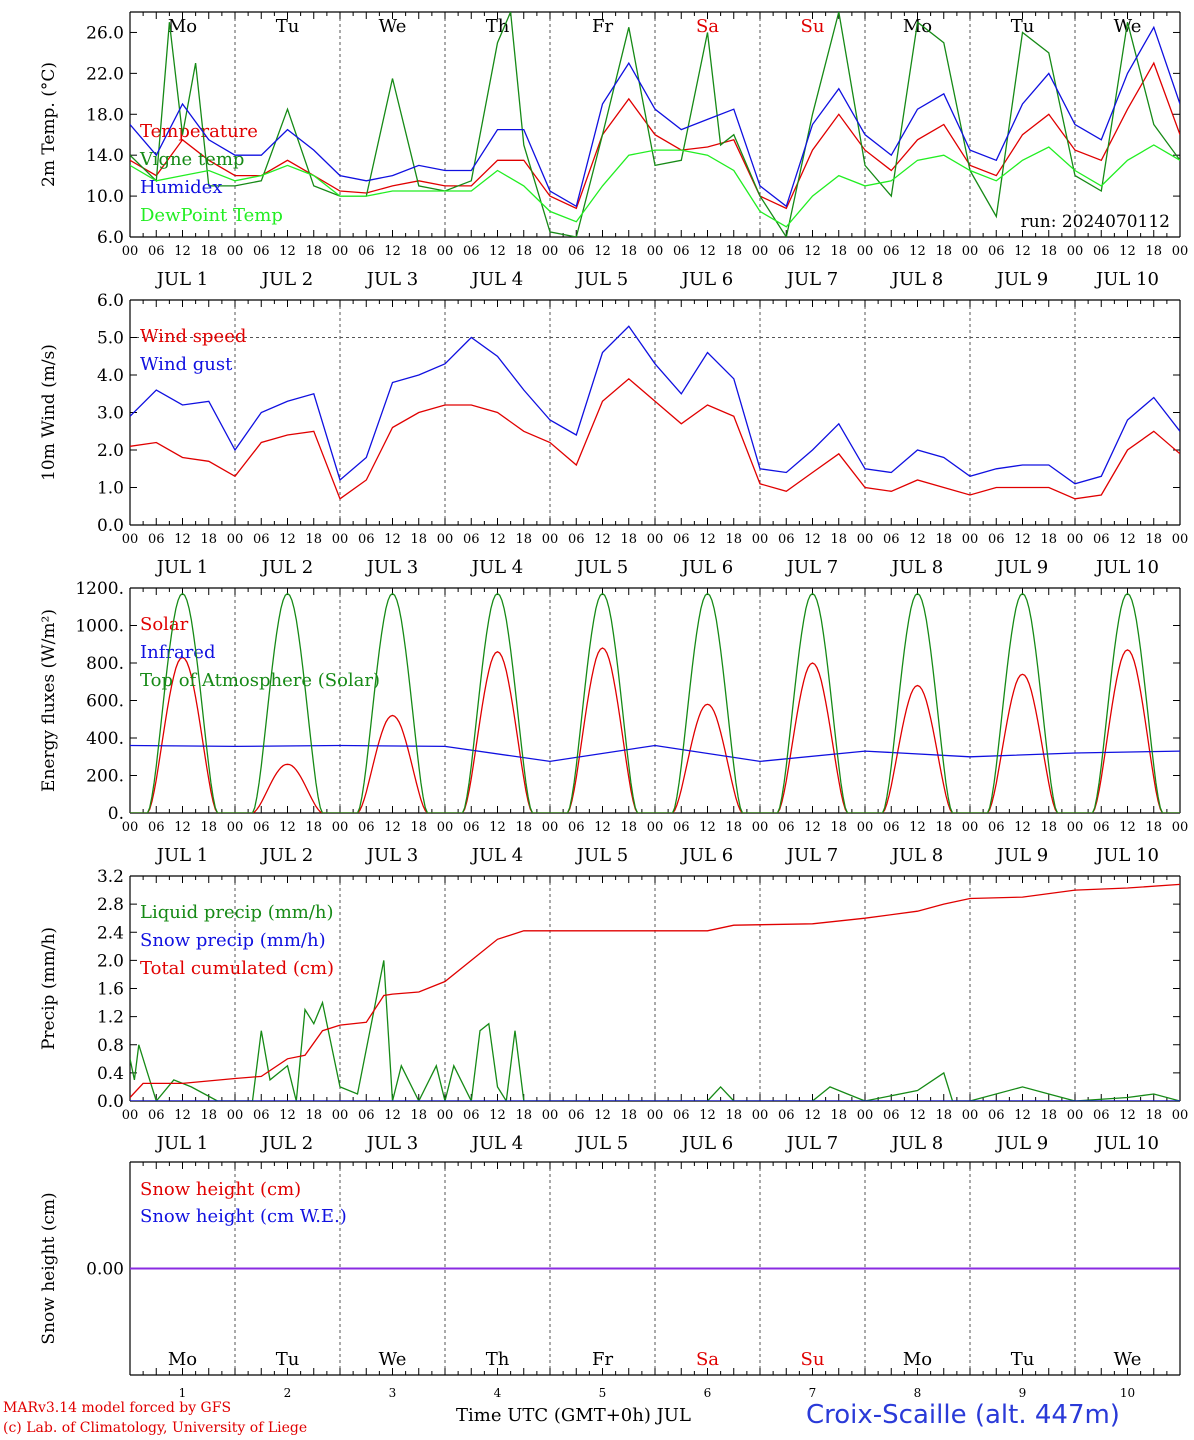 The image size is (1194, 1440). I want to click on y-tick-label: 0., so click(116, 814).